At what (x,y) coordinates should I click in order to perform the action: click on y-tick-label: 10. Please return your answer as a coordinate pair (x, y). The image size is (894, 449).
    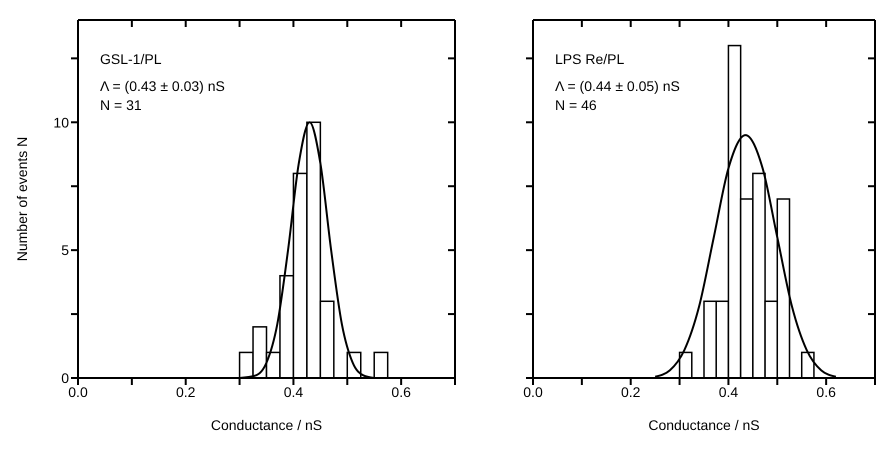
    Looking at the image, I should click on (61, 122).